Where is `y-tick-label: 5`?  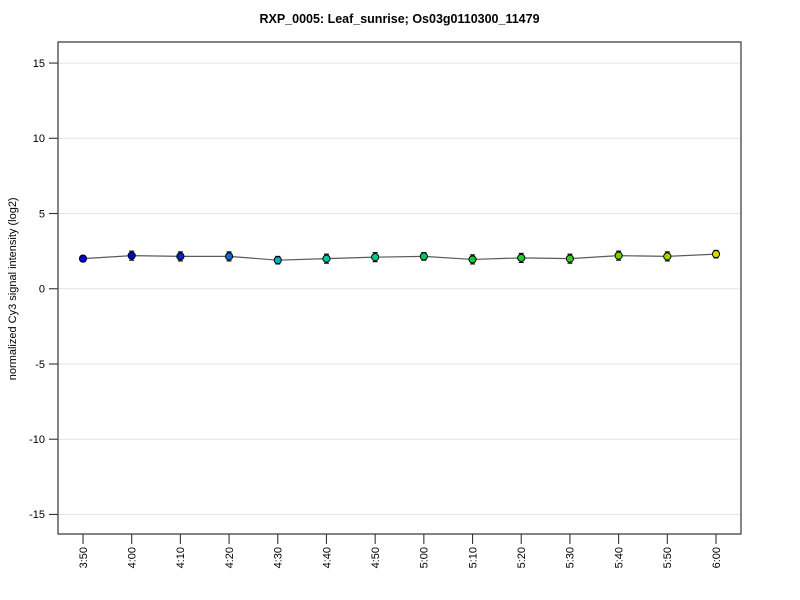
y-tick-label: 5 is located at coordinates (42, 214).